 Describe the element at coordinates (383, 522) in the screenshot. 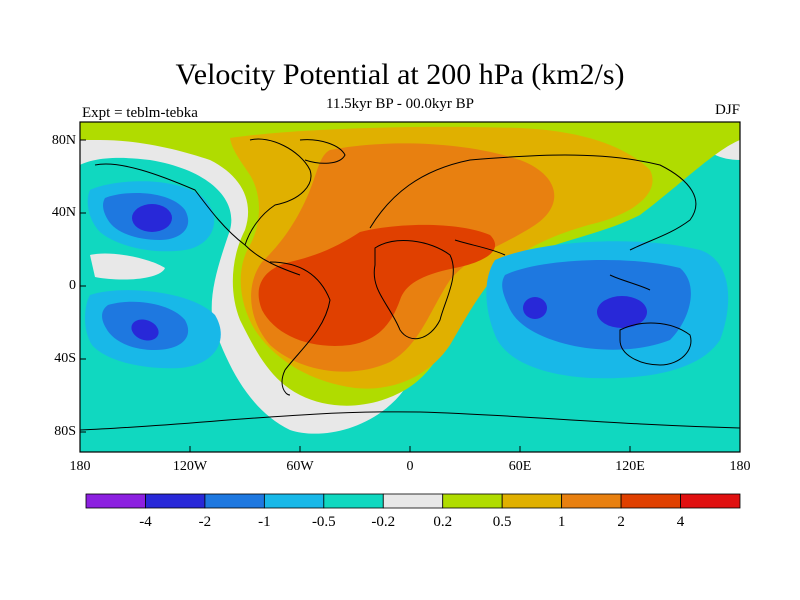

I see `colorbar-label: -0.2` at that location.